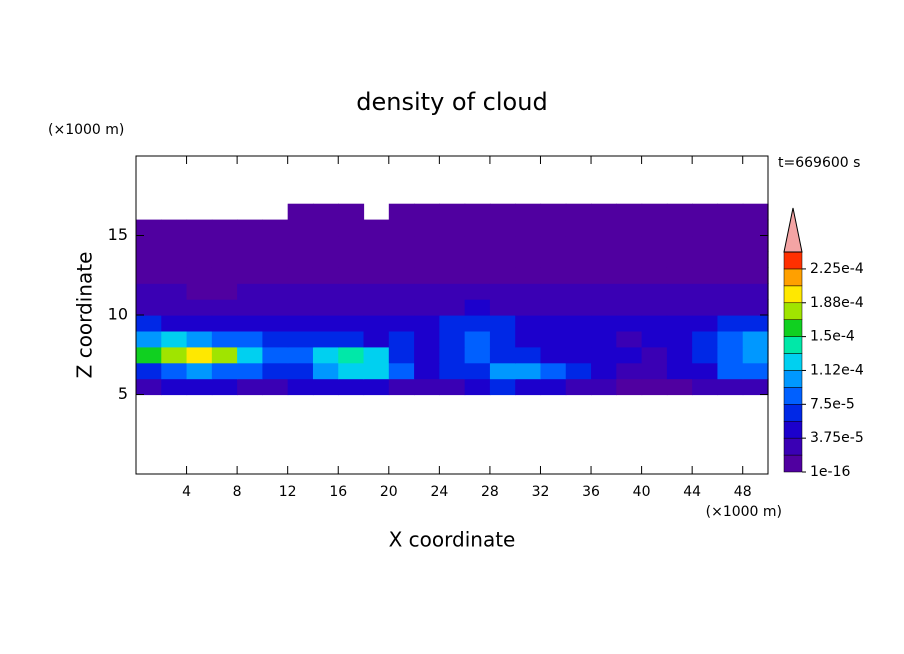  Describe the element at coordinates (338, 492) in the screenshot. I see `x-tick-label: 16` at that location.